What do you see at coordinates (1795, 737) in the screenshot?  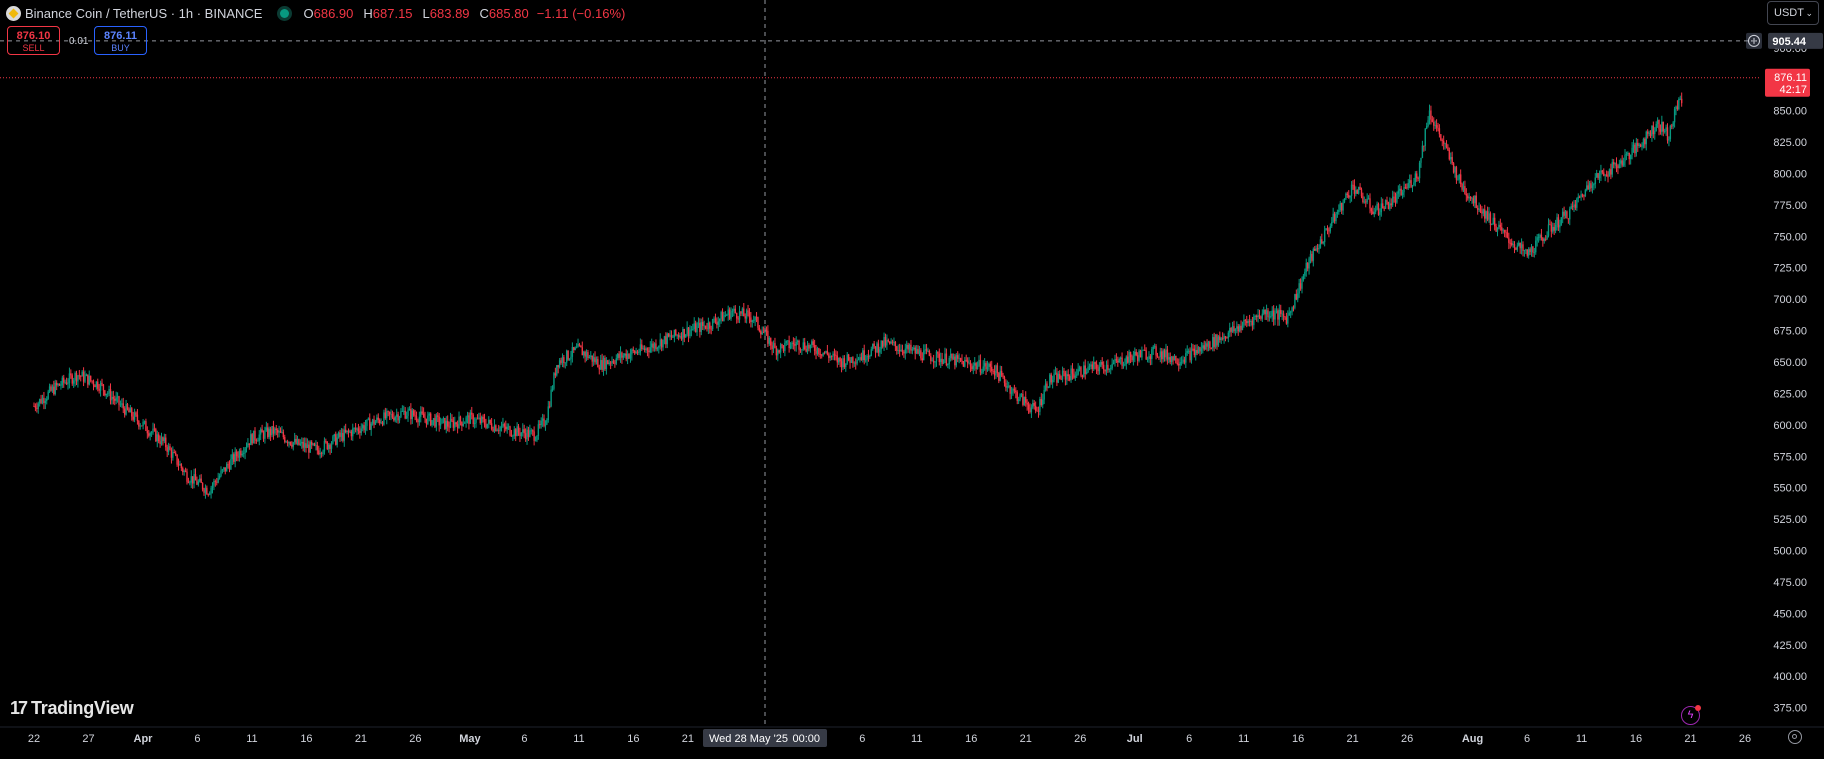 I see `gear-icon` at bounding box center [1795, 737].